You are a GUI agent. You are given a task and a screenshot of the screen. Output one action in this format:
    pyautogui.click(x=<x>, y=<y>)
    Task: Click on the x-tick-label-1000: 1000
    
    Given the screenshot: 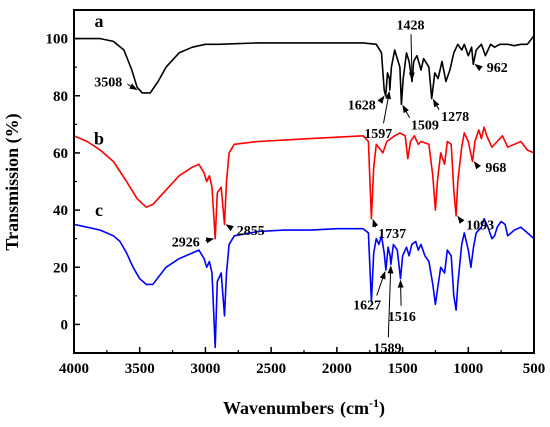 What is the action you would take?
    pyautogui.click(x=468, y=369)
    